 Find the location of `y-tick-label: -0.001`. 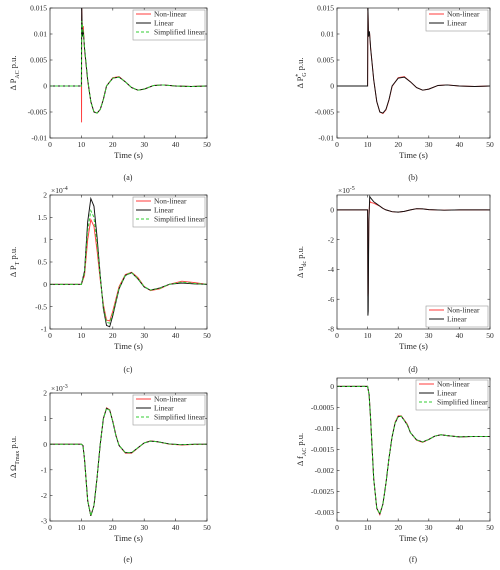

y-tick-label: -0.001 is located at coordinates (325, 428).